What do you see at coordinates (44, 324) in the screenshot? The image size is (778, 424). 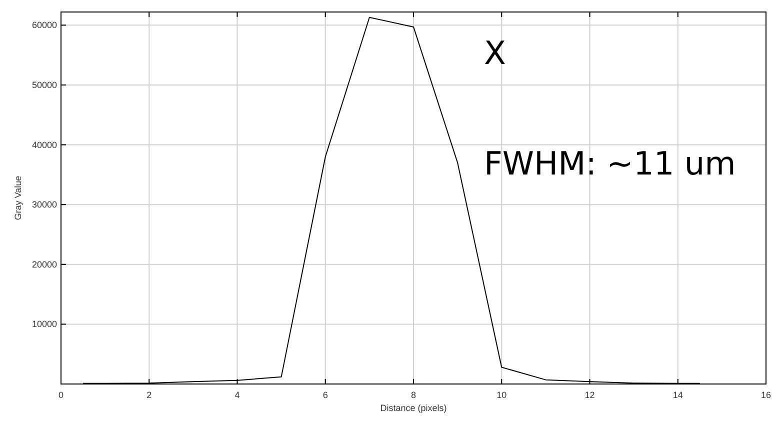 I see `y-tick-label: 10000` at bounding box center [44, 324].